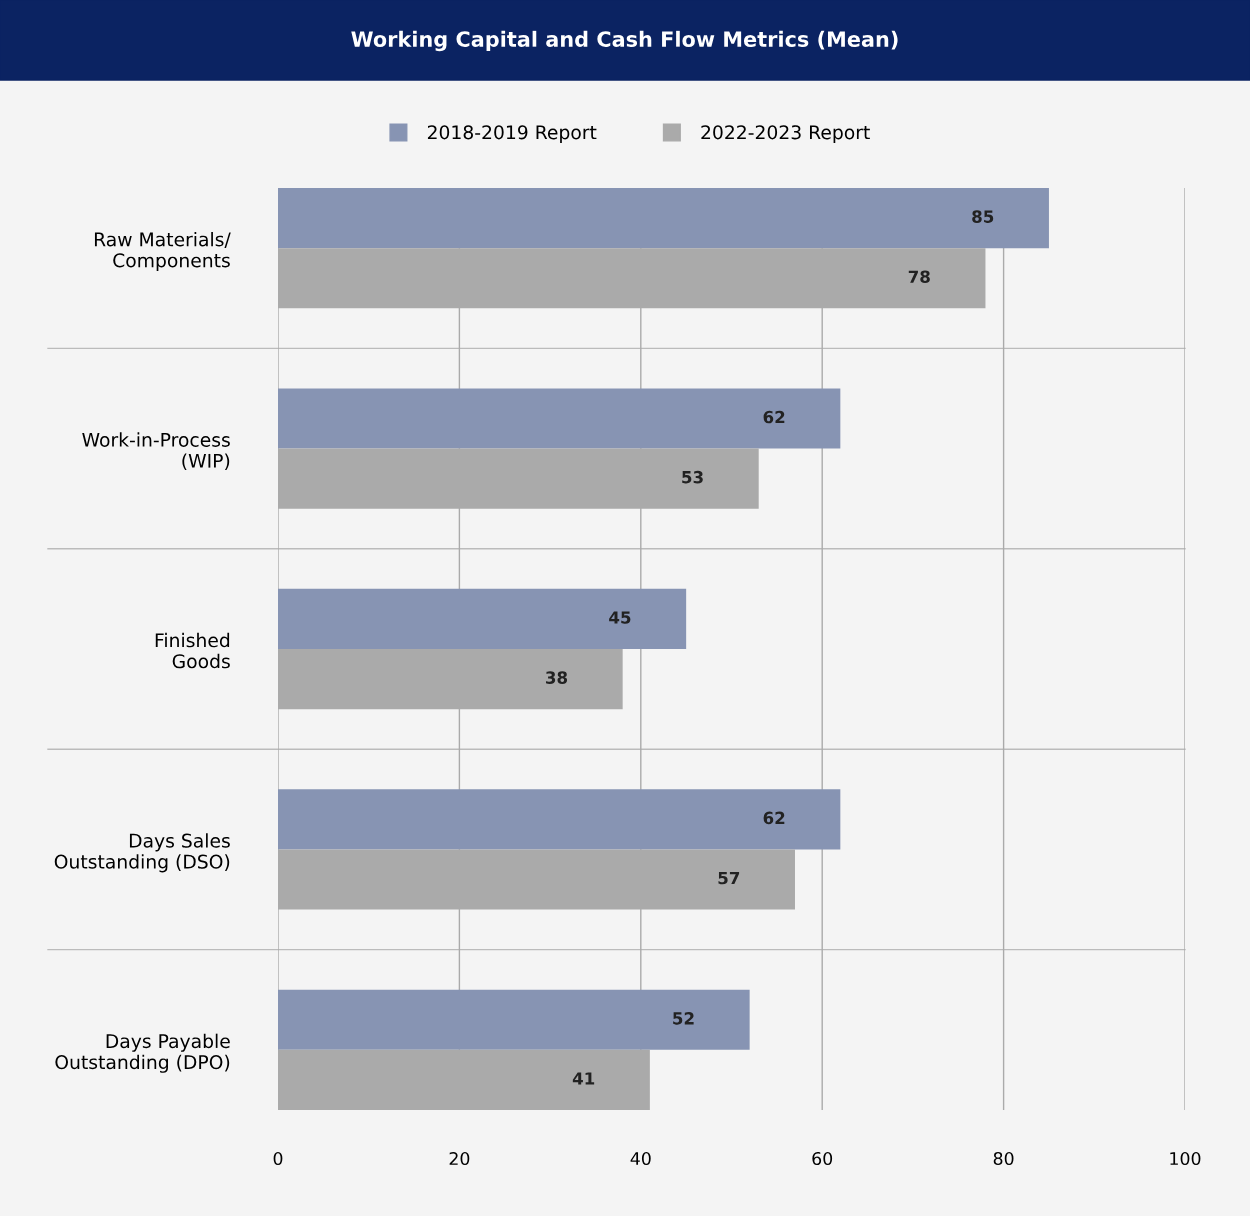 This screenshot has height=1216, width=1250. What do you see at coordinates (729, 878) in the screenshot?
I see `data-label: 57` at bounding box center [729, 878].